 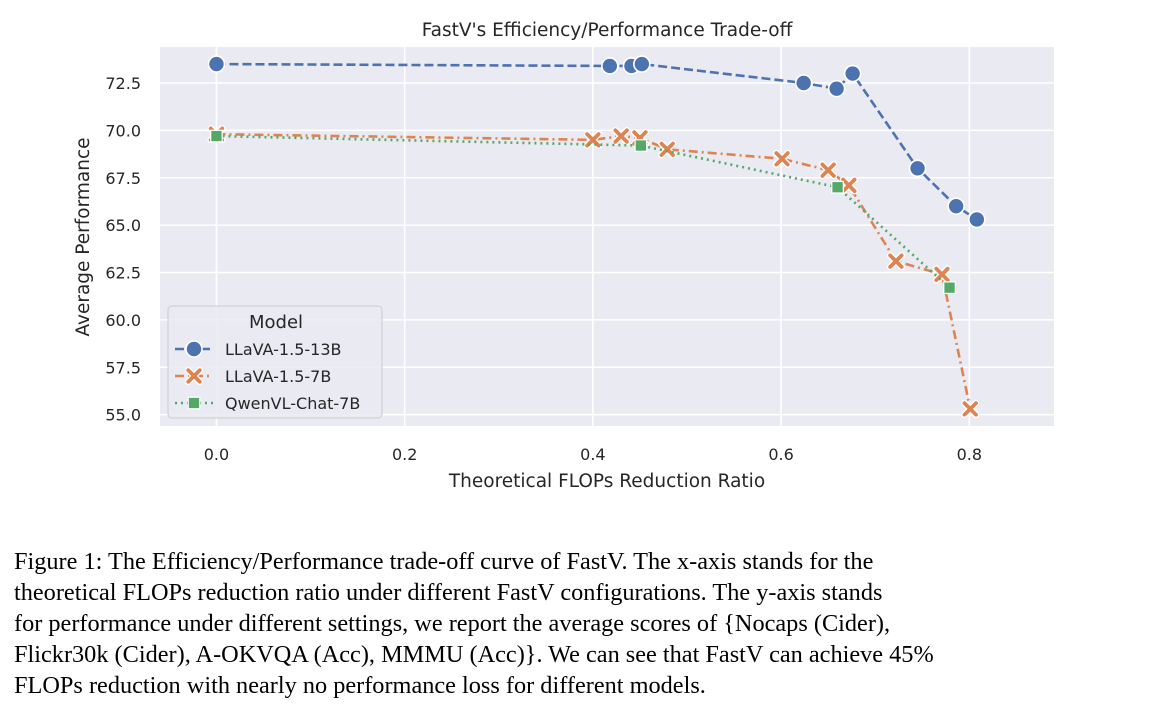 I want to click on y-tick-label: 72.5, so click(x=123, y=83).